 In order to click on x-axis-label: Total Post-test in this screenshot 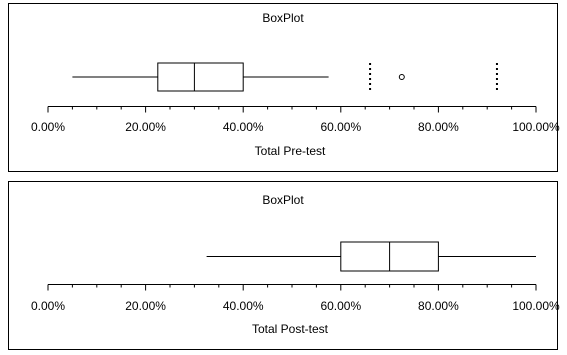, I will do `click(290, 329)`.